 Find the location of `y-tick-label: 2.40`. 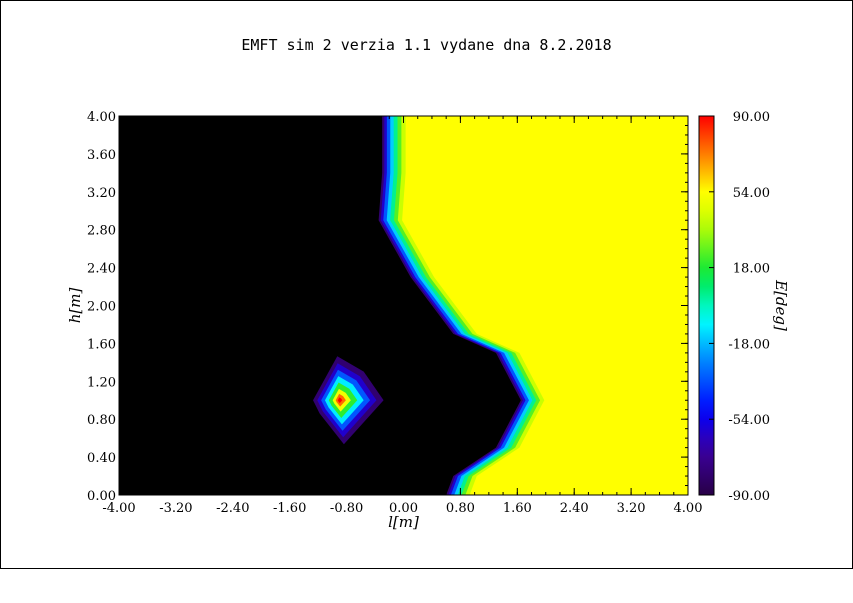

y-tick-label: 2.40 is located at coordinates (101, 269).